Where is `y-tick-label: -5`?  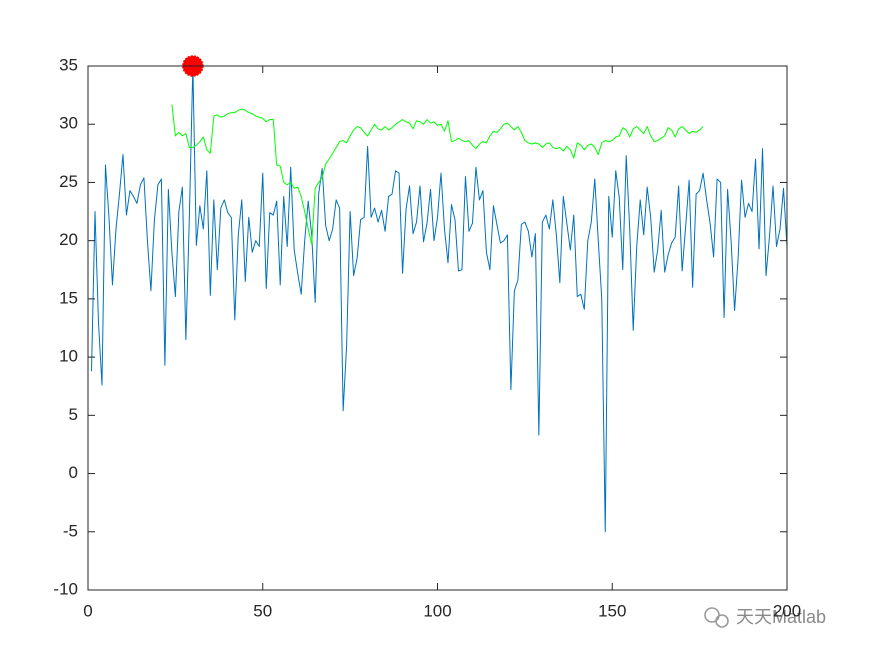 y-tick-label: -5 is located at coordinates (70, 530).